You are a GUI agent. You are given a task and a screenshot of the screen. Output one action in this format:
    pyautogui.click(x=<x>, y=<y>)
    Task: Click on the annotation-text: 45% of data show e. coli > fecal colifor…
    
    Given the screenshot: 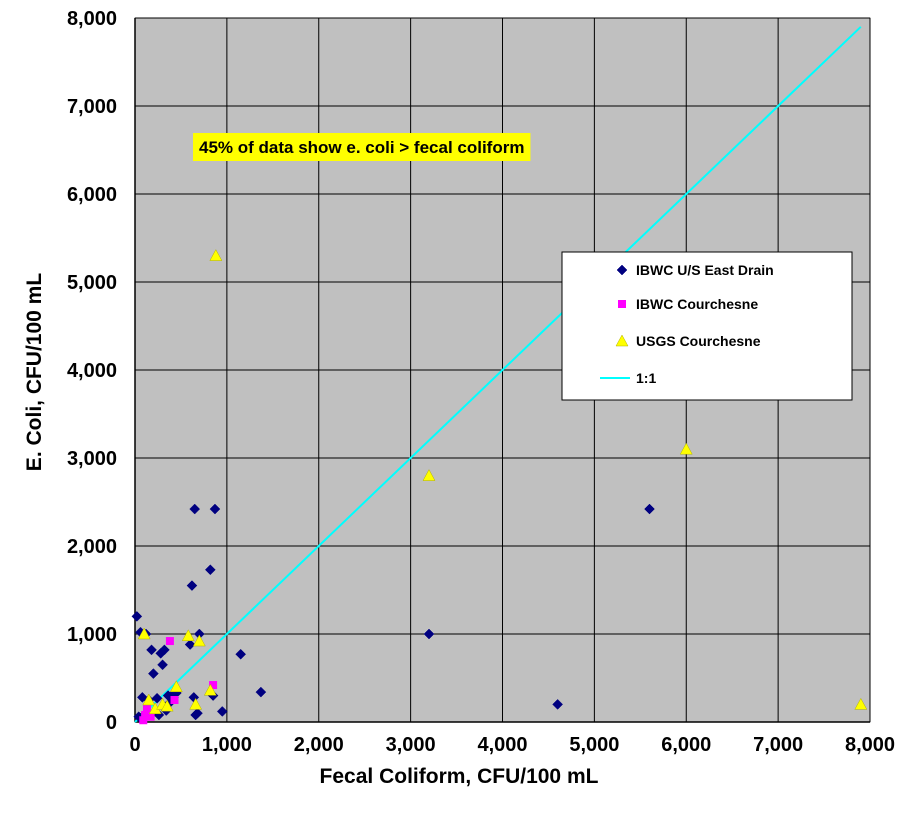 What is the action you would take?
    pyautogui.click(x=361, y=147)
    